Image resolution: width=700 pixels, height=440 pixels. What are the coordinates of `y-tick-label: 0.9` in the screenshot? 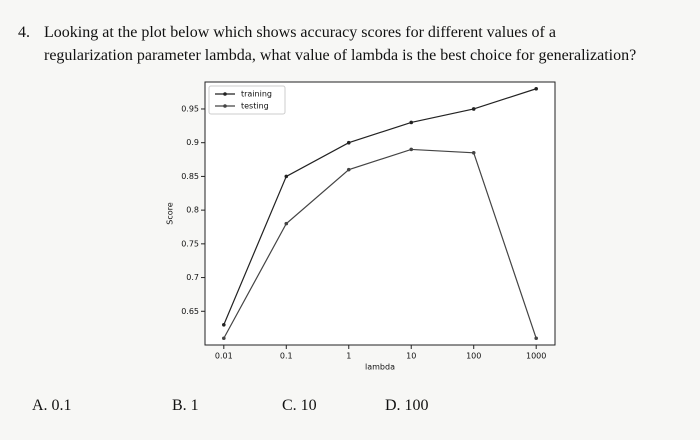 It's located at (192, 142).